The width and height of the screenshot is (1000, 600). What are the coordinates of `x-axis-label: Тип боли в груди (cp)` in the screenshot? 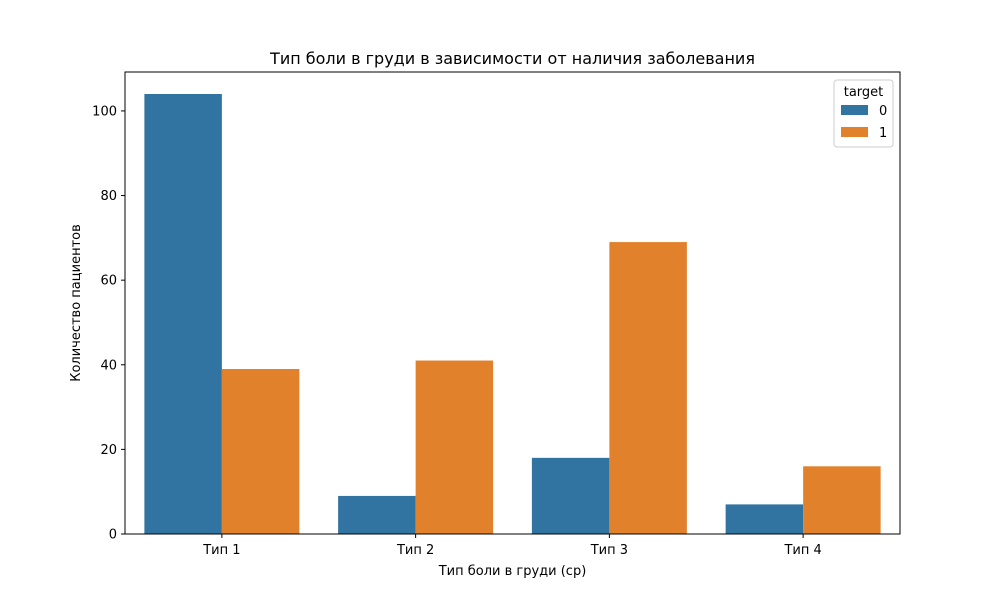 It's located at (512, 571).